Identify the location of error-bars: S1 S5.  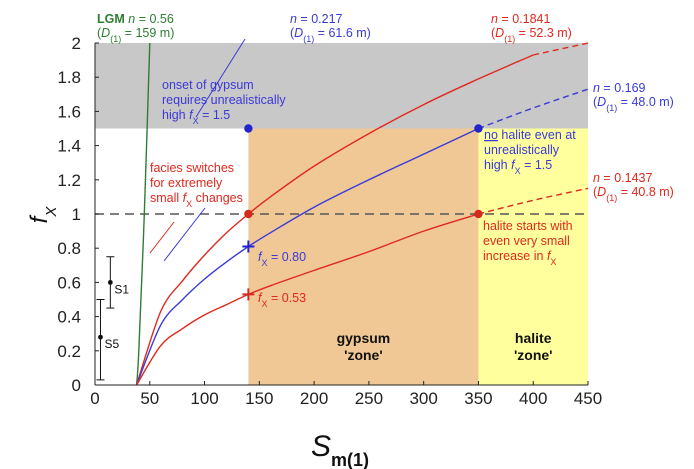
(112, 318).